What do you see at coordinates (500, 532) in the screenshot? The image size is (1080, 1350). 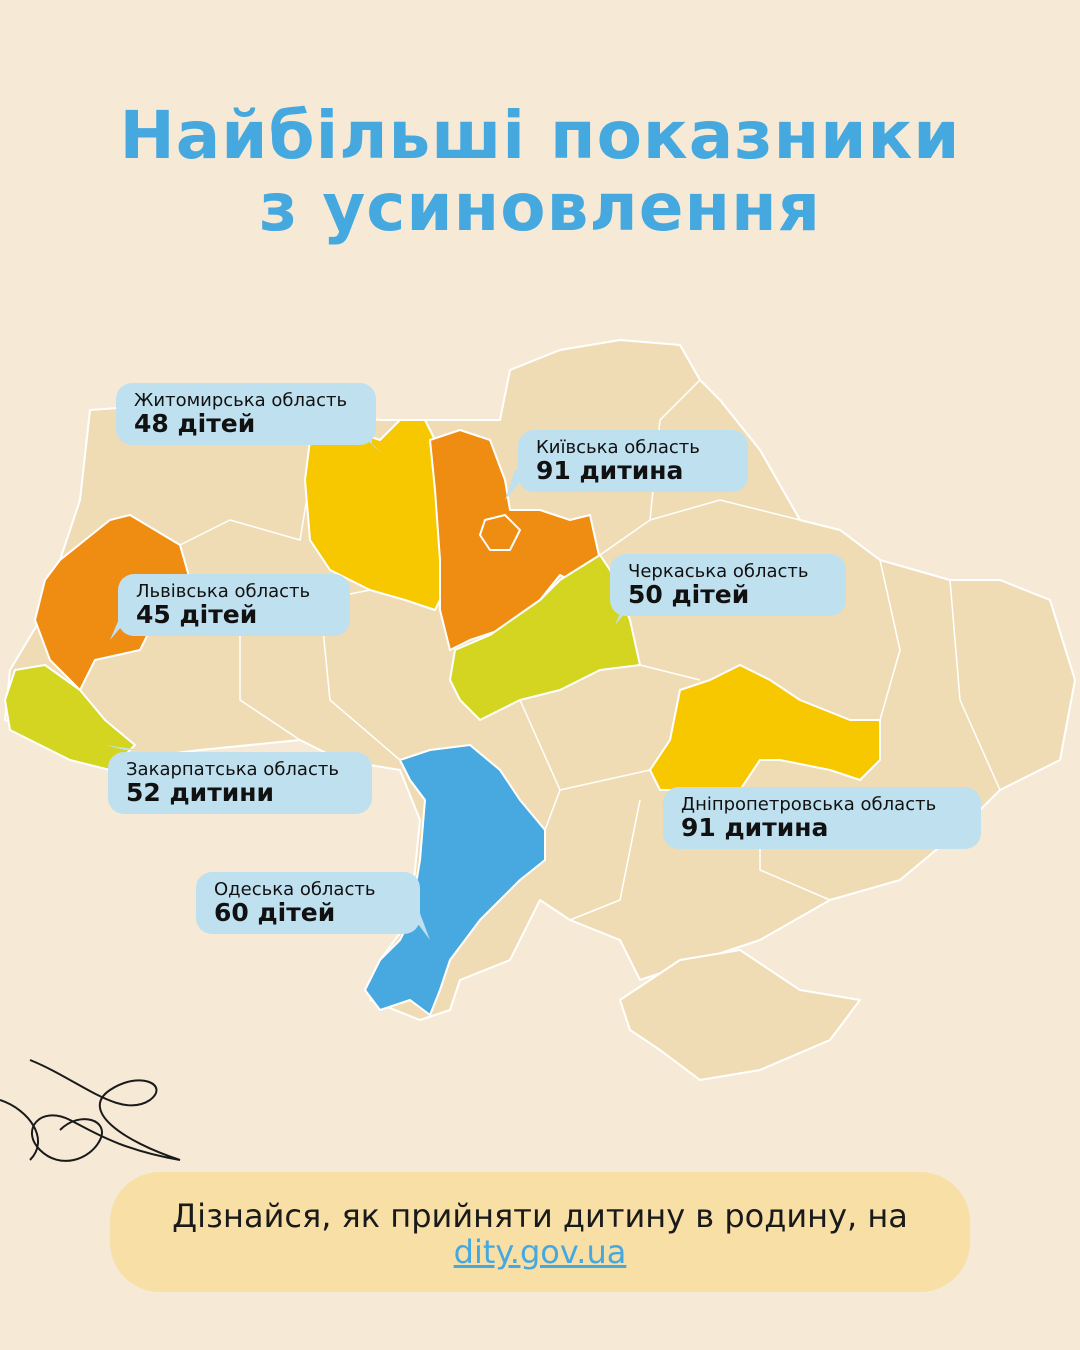 I see `region-kyiv-city` at bounding box center [500, 532].